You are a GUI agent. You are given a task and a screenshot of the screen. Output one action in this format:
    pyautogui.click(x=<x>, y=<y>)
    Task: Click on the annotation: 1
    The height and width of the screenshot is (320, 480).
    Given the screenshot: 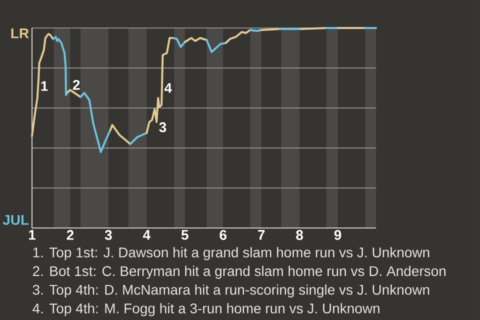 What is the action you would take?
    pyautogui.click(x=44, y=86)
    